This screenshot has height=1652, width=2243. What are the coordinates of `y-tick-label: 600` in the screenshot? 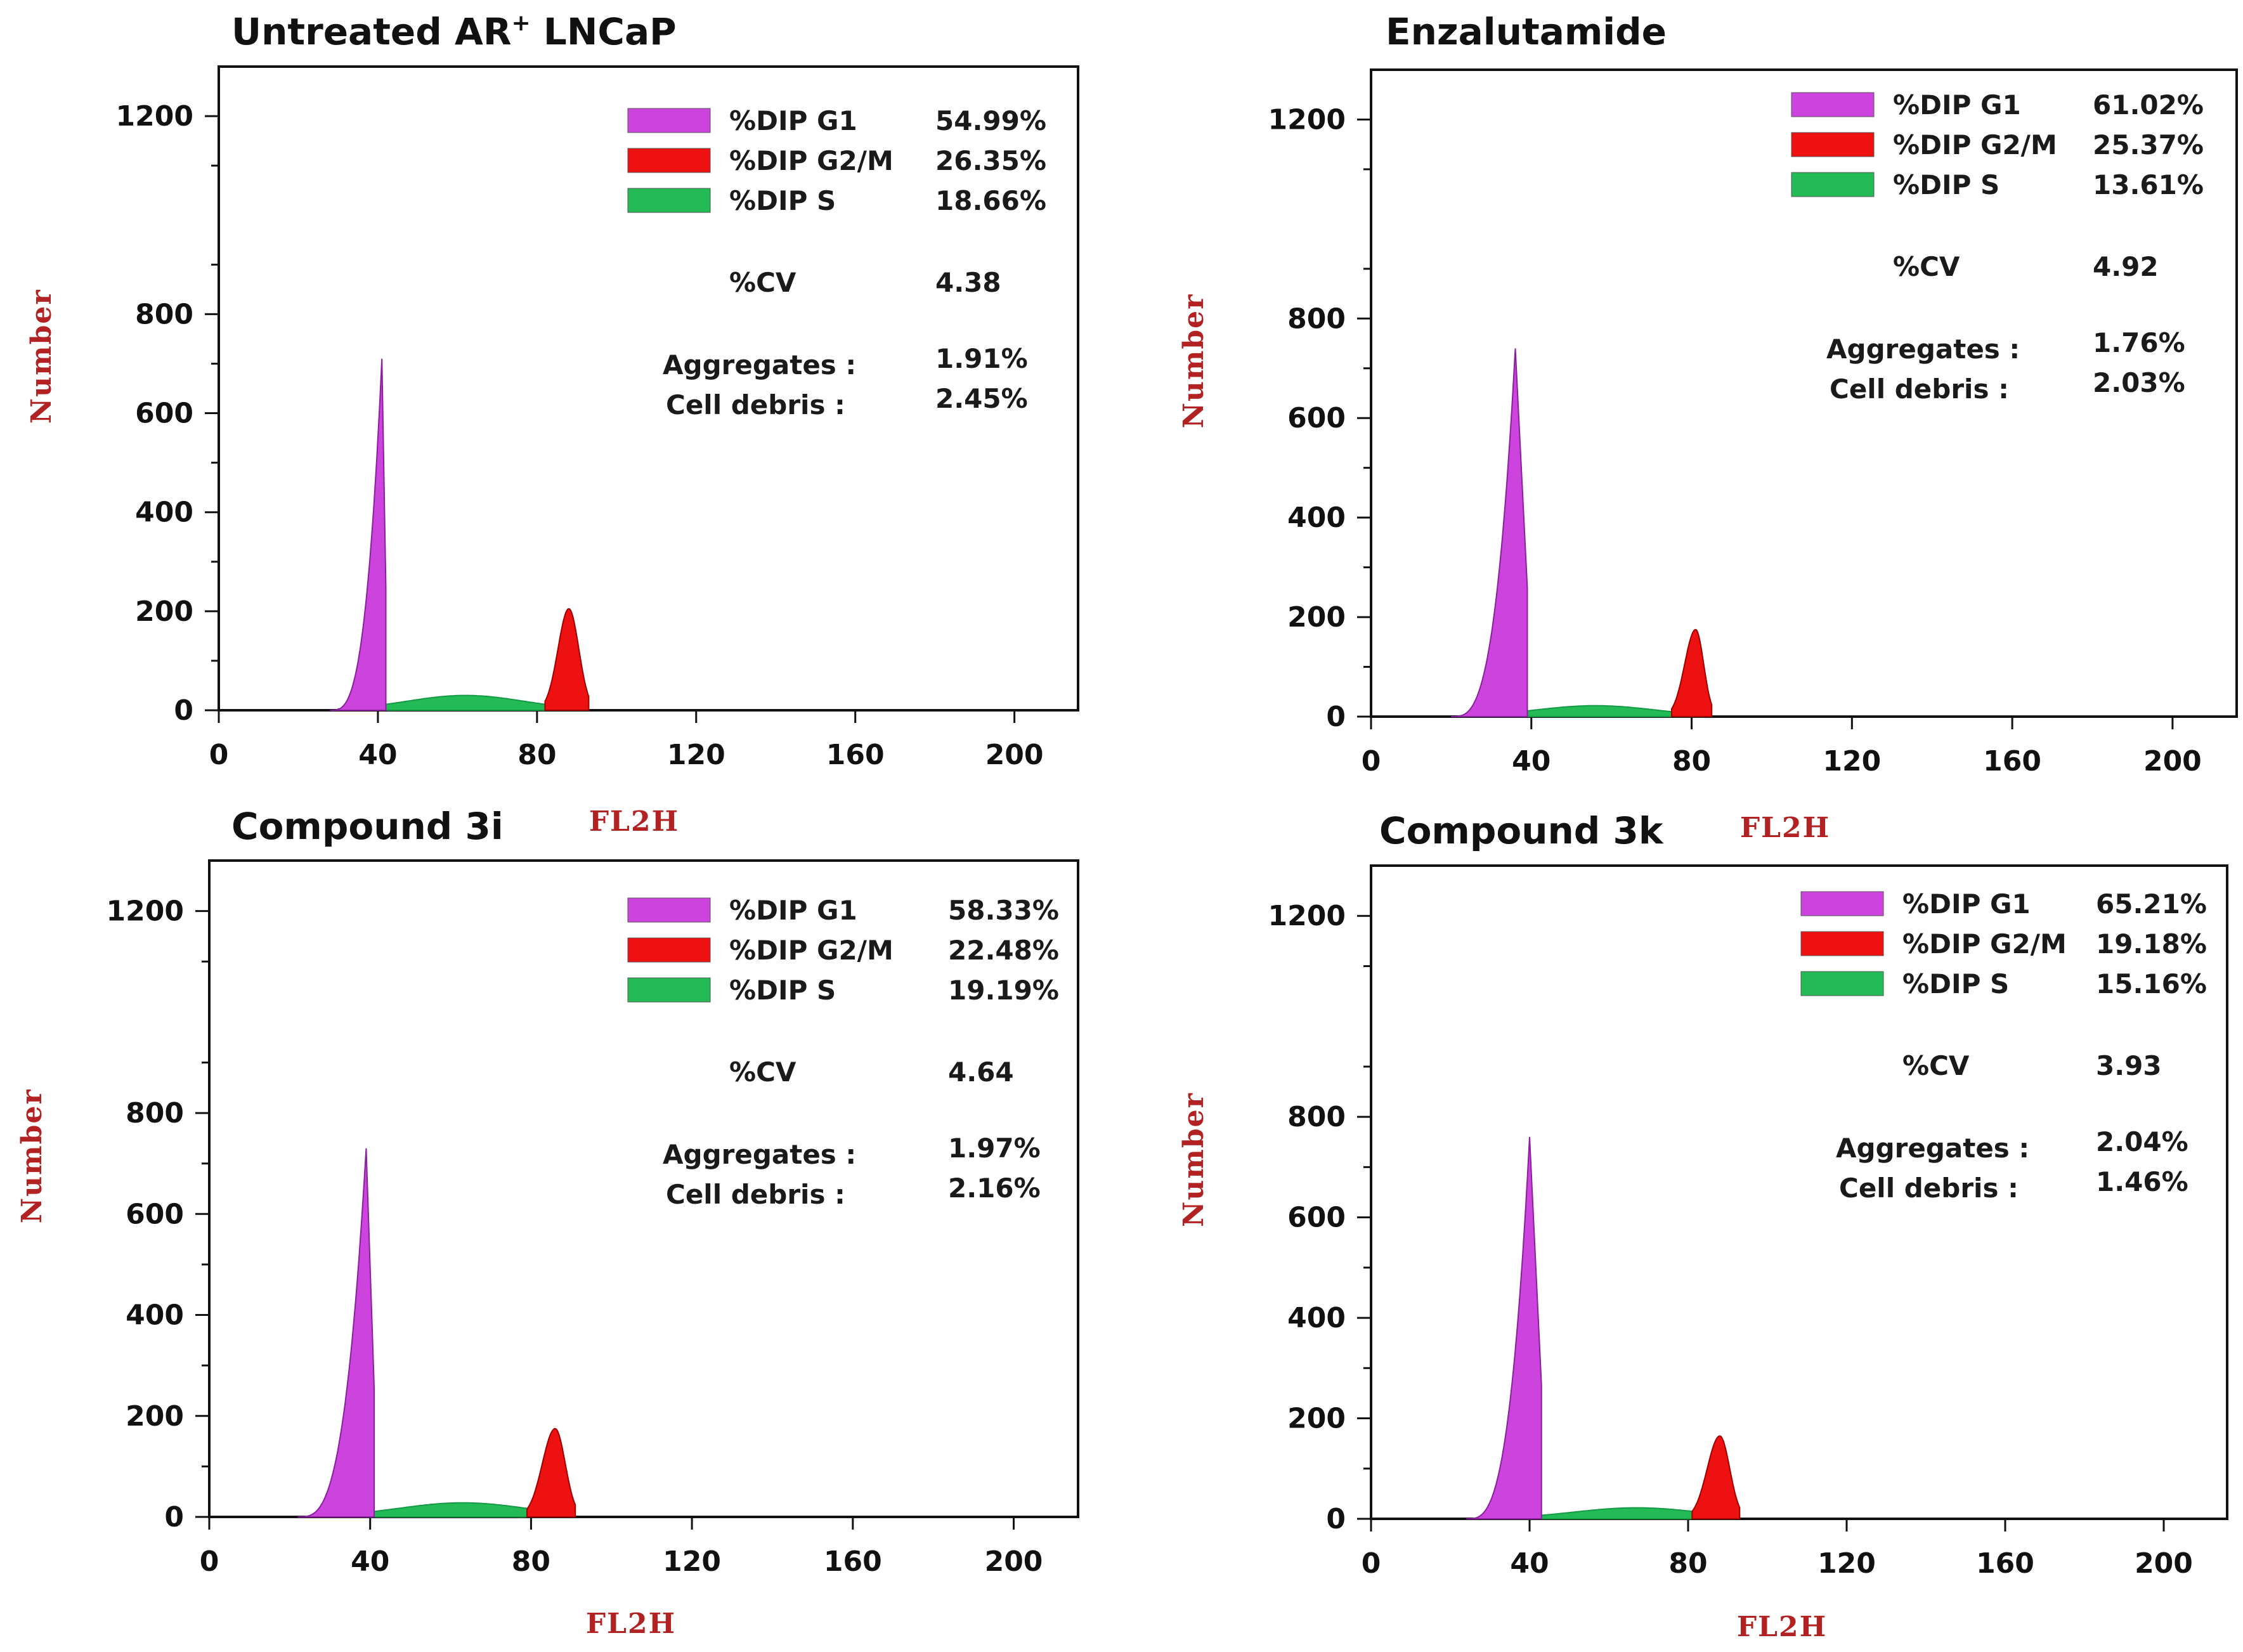 It's located at (1316, 418).